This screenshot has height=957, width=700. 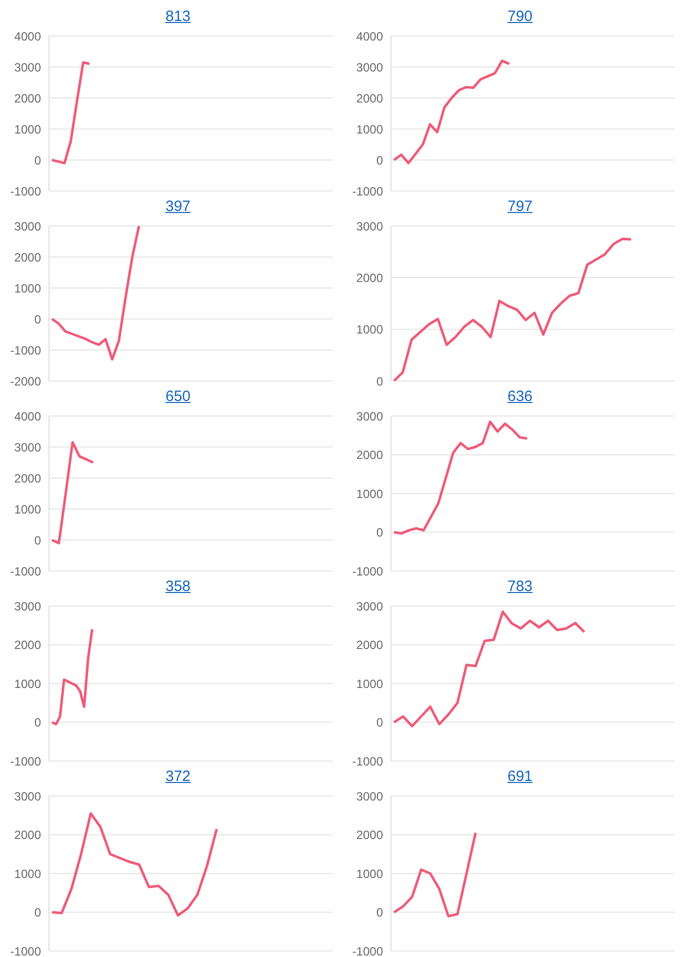 I want to click on chart-title: 358, so click(x=178, y=586).